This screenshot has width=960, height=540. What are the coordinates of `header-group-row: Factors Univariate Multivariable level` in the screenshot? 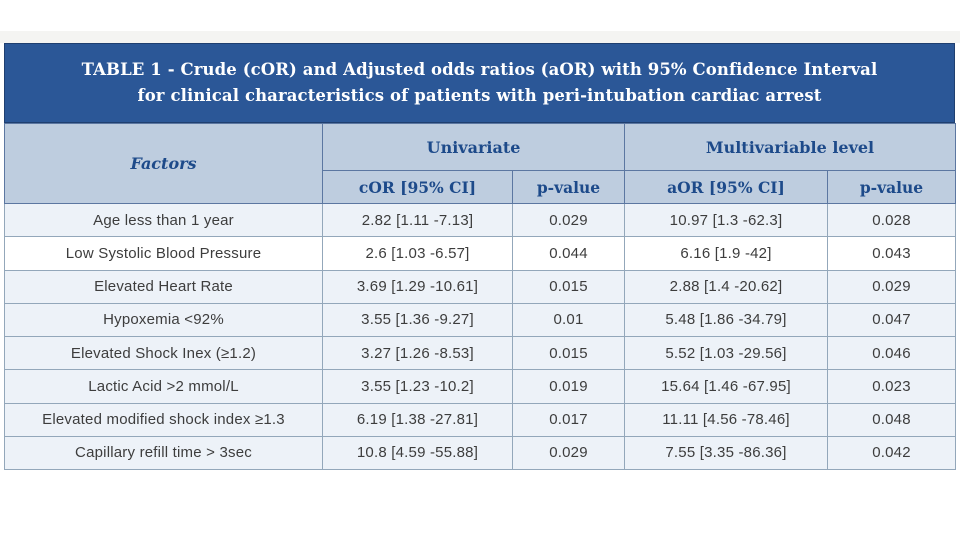 It's located at (480, 163).